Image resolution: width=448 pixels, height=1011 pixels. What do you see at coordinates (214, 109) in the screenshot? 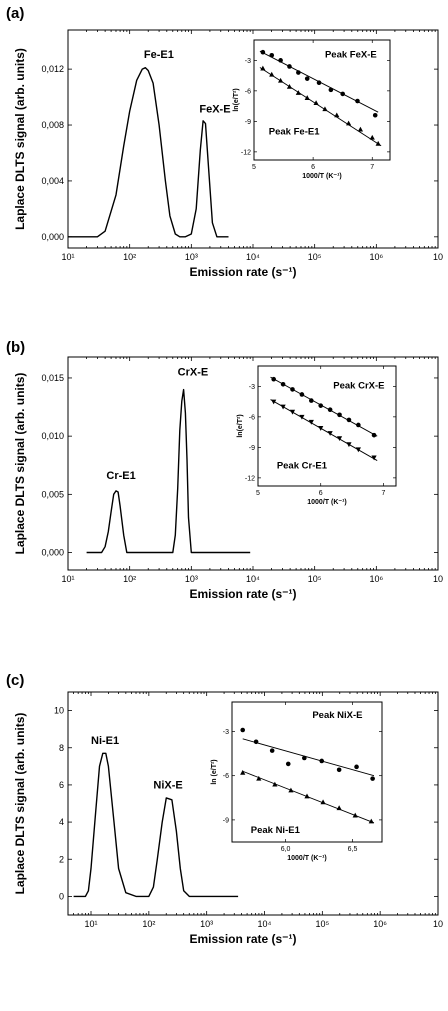
I see `peak-label: FeX-E` at bounding box center [214, 109].